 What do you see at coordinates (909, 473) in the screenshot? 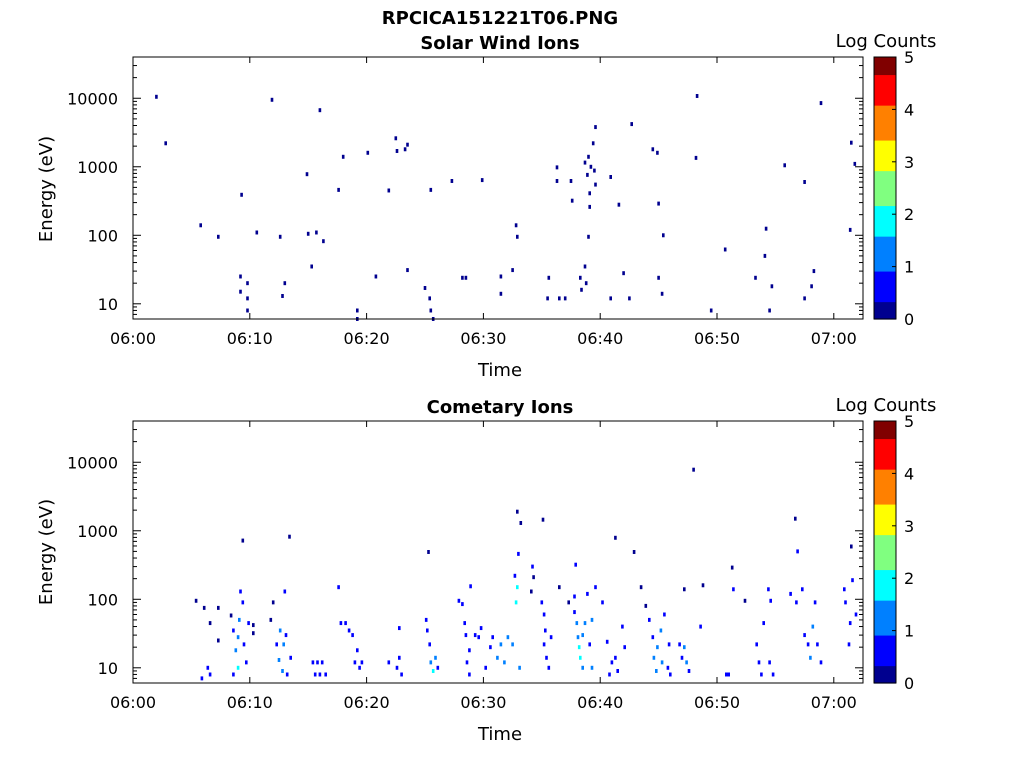
I see `colorbar-tick-label: 4` at bounding box center [909, 473].